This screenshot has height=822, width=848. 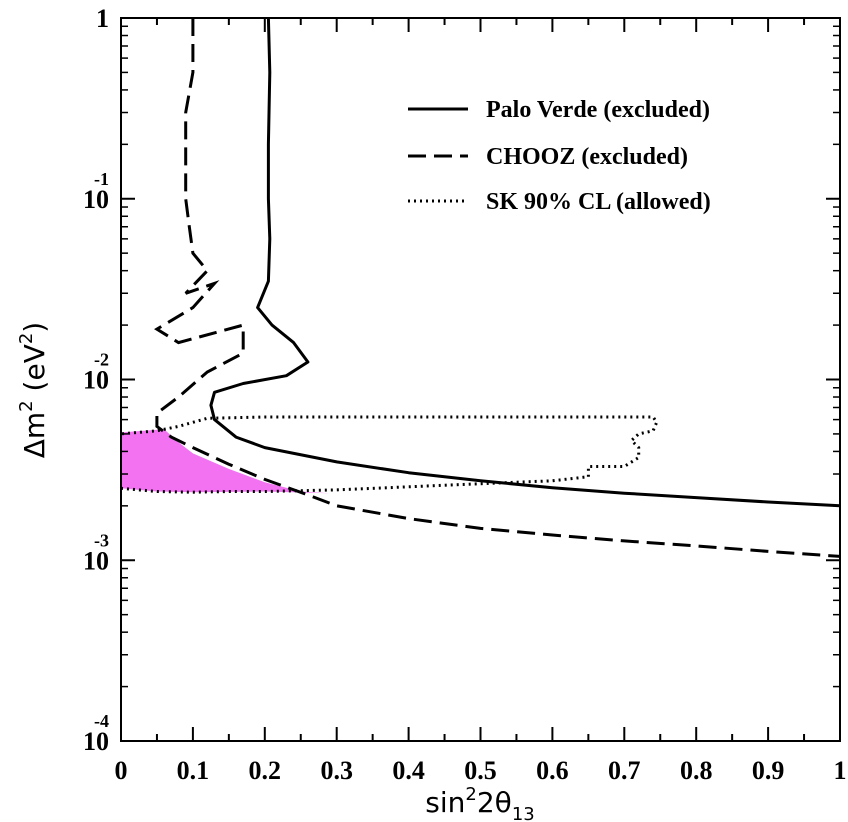 I want to click on x-tick-label: 0.2, so click(x=265, y=770).